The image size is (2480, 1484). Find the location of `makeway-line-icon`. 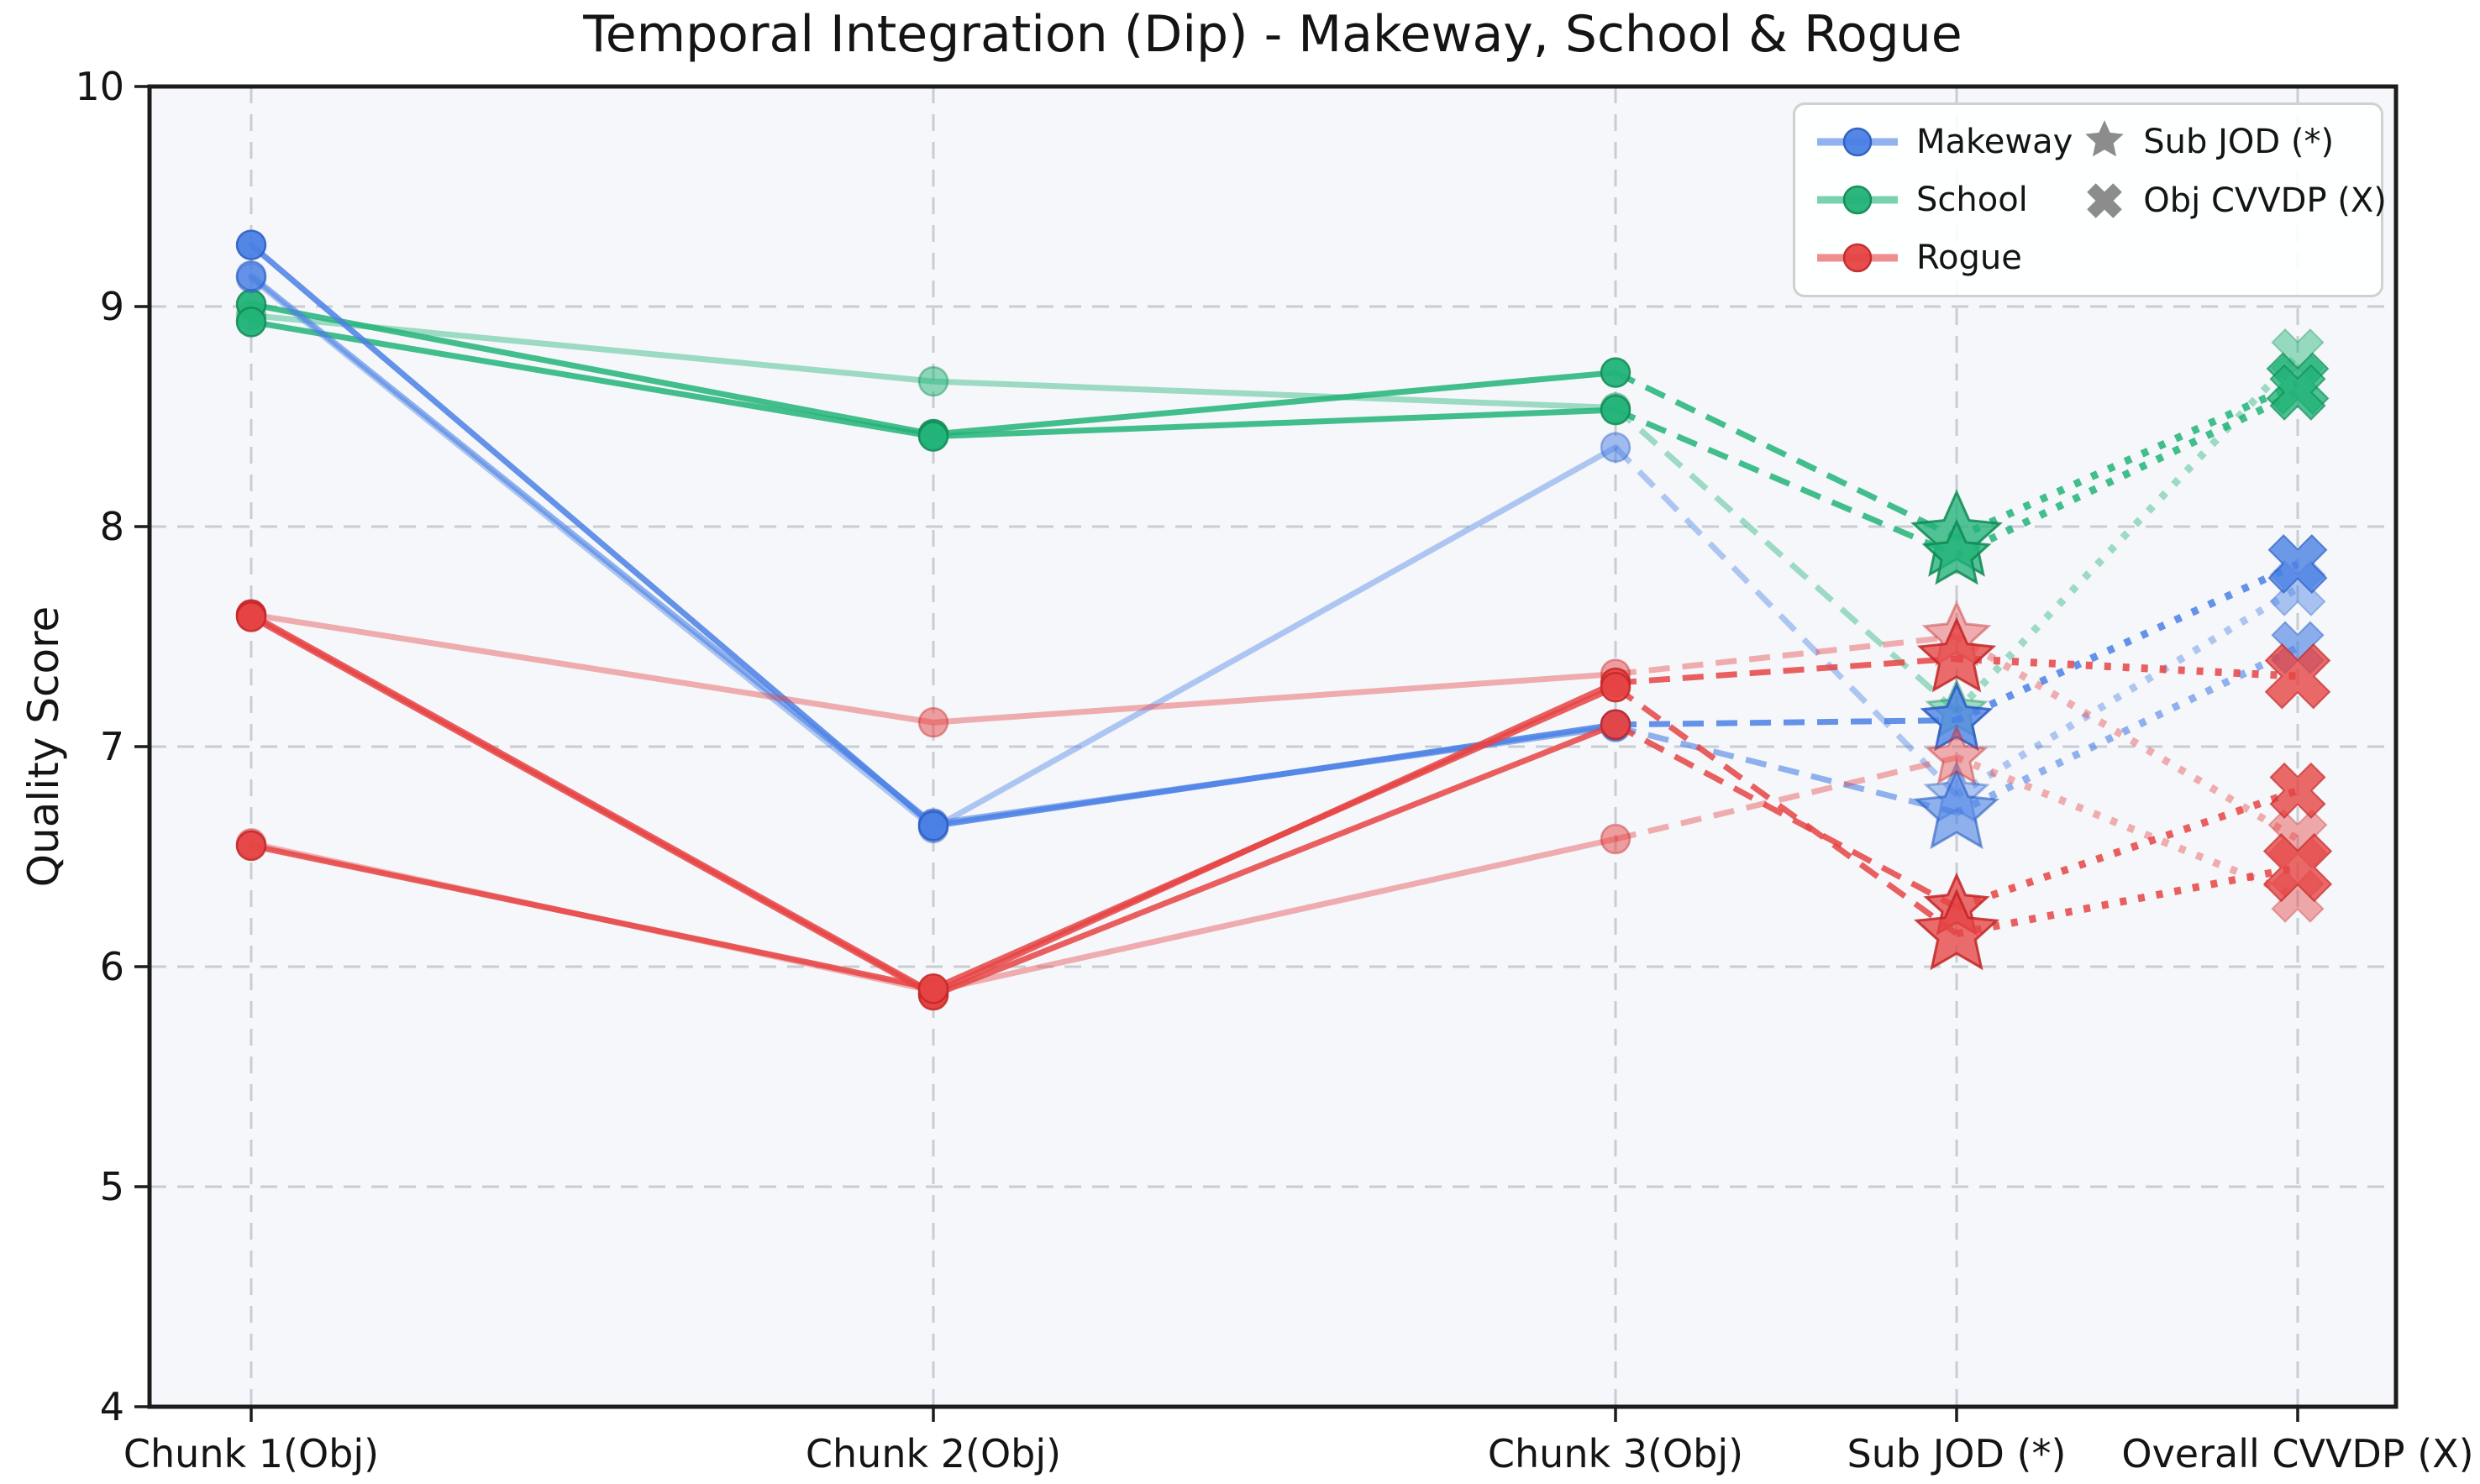

makeway-line-icon is located at coordinates (1858, 142).